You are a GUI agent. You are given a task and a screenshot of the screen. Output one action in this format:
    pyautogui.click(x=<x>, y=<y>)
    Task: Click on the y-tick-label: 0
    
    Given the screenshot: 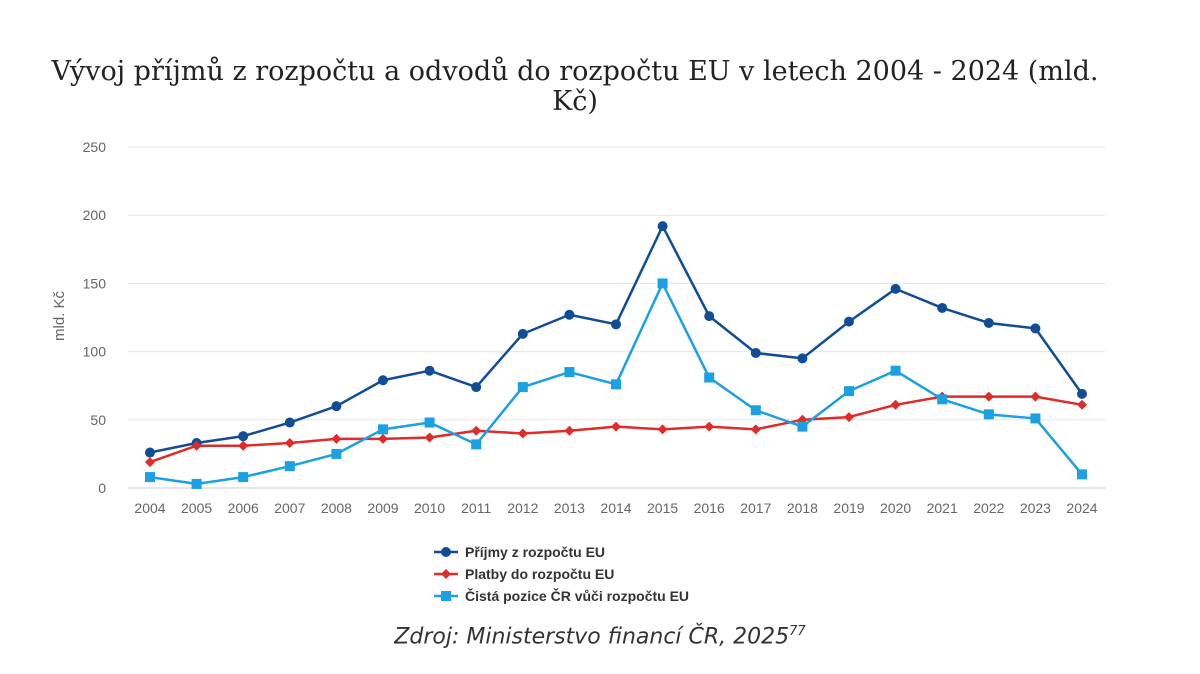 What is the action you would take?
    pyautogui.click(x=102, y=488)
    